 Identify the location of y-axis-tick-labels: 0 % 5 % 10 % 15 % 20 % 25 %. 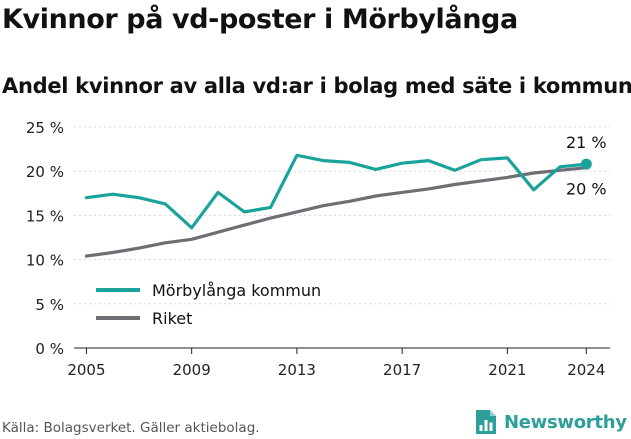
(45, 238).